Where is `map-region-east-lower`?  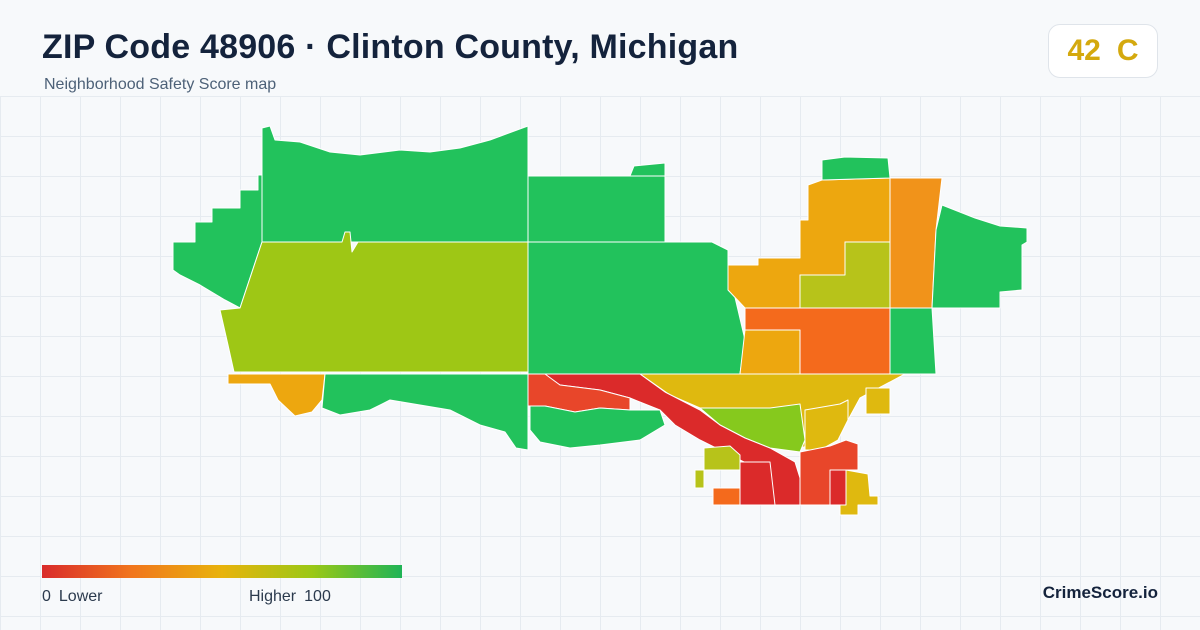 map-region-east-lower is located at coordinates (913, 341).